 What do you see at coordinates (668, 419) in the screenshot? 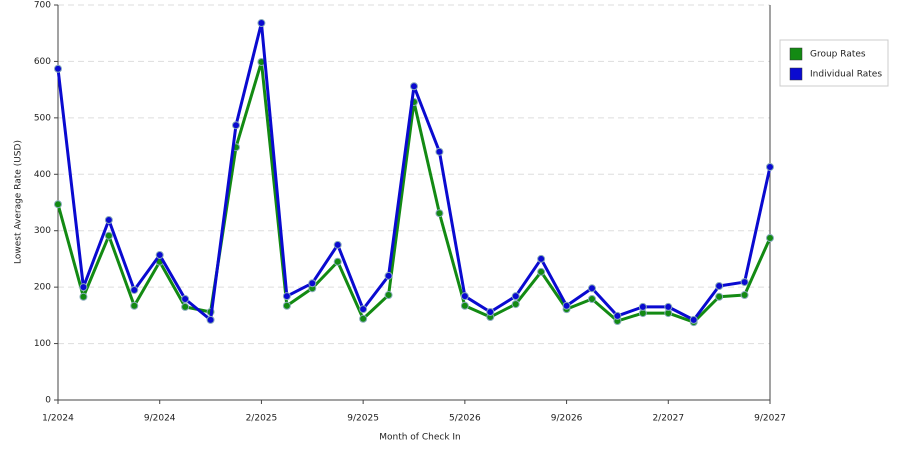
I see `x-tick-label: 2/2027` at bounding box center [668, 419].